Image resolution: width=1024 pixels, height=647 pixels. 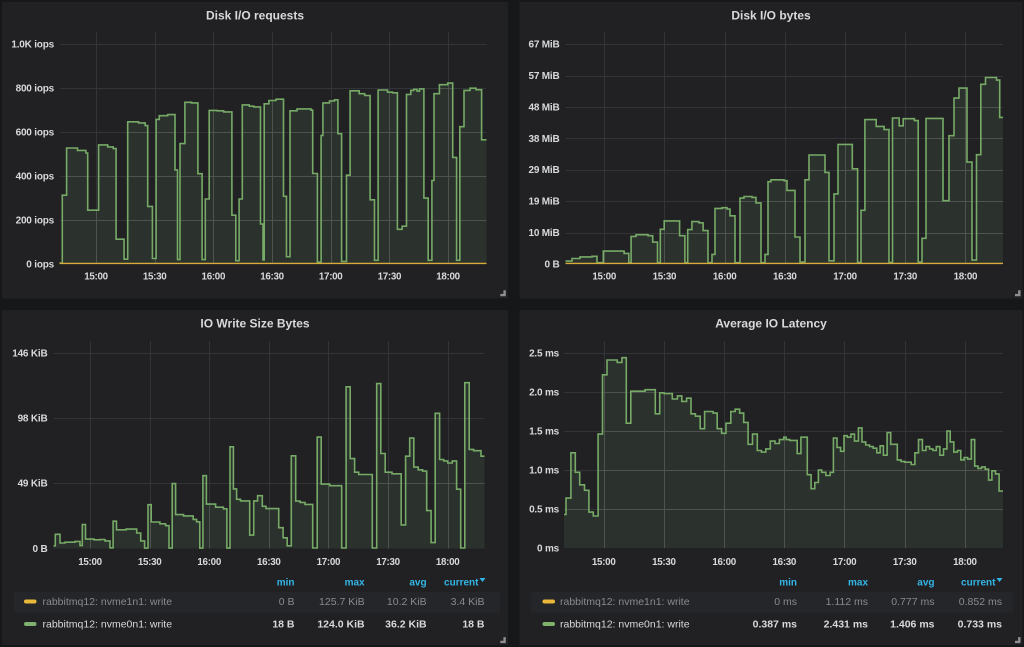 What do you see at coordinates (544, 509) in the screenshot?
I see `svg-text: 0.5 ms` at bounding box center [544, 509].